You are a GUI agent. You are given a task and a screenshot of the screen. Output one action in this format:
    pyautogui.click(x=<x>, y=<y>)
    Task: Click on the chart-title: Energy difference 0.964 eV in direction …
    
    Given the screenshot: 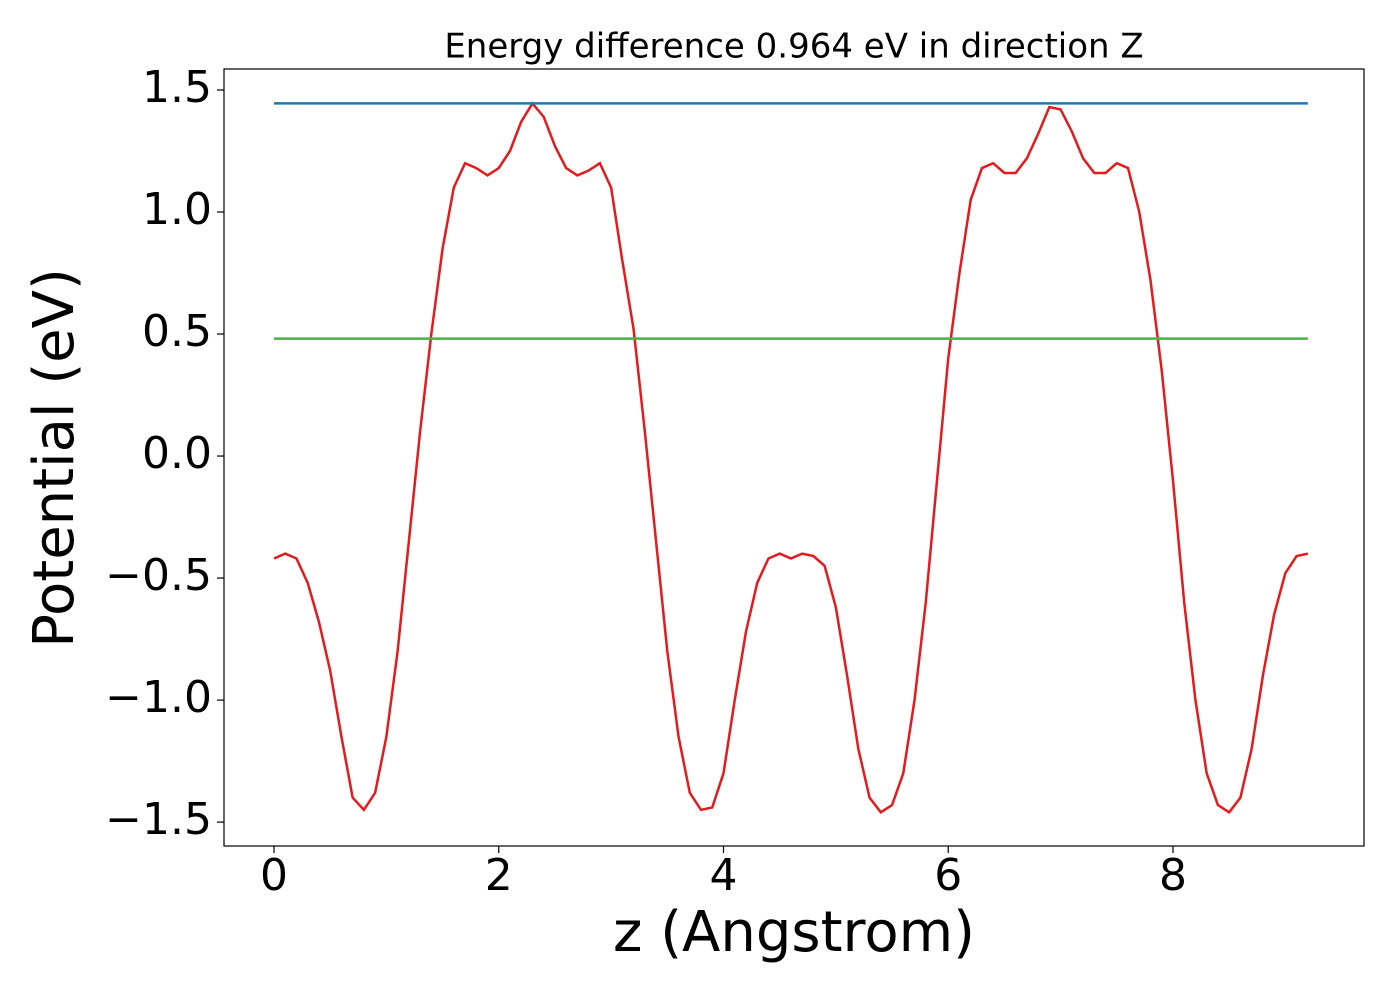 What is the action you would take?
    pyautogui.click(x=793, y=47)
    